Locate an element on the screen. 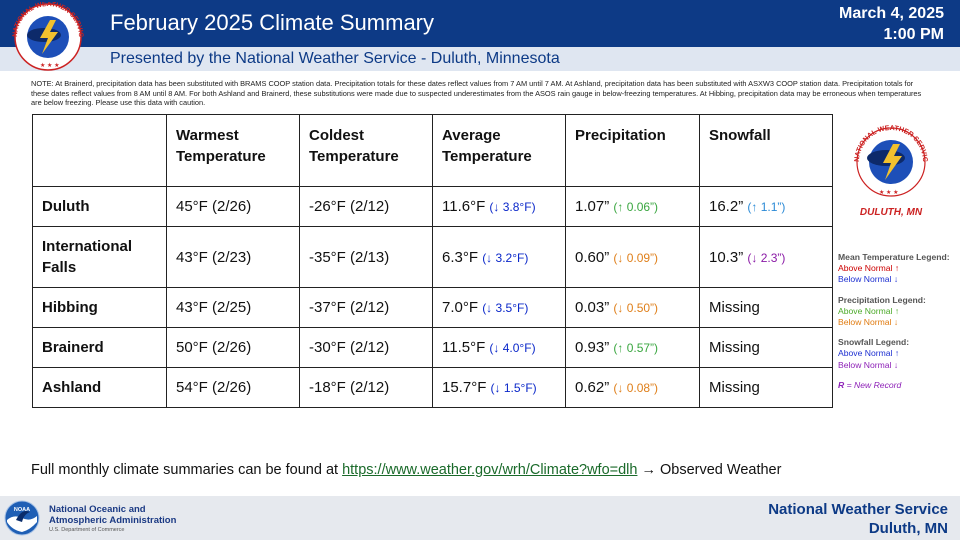 Image resolution: width=960 pixels, height=540 pixels. city-name: Brainerd is located at coordinates (99, 347).